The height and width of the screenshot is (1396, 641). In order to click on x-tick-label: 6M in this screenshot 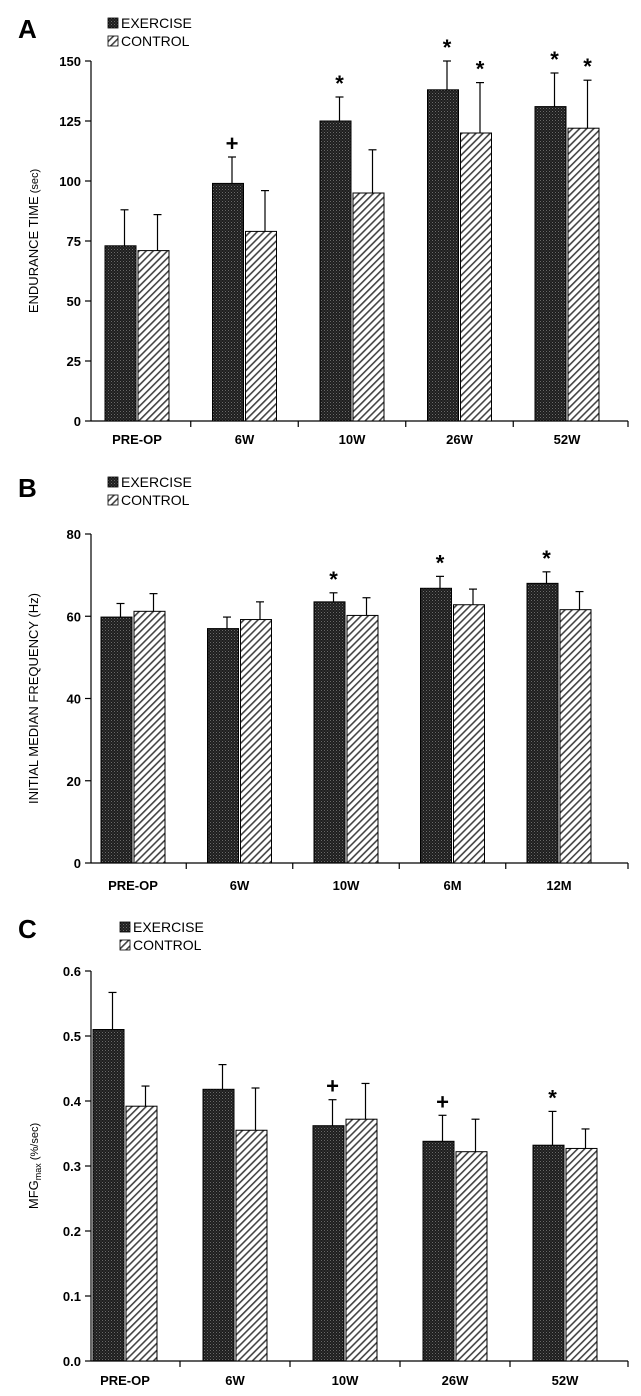, I will do `click(452, 885)`.